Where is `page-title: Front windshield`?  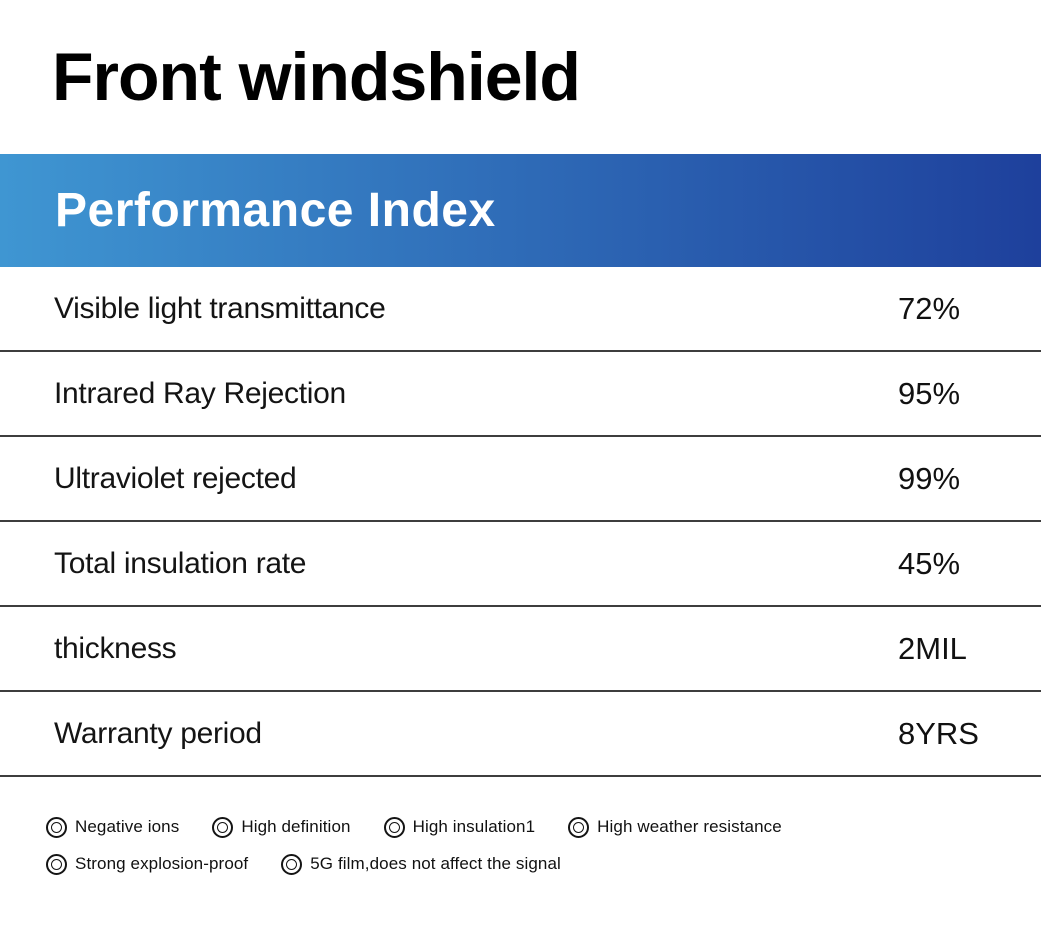
page-title: Front windshield is located at coordinates (316, 77).